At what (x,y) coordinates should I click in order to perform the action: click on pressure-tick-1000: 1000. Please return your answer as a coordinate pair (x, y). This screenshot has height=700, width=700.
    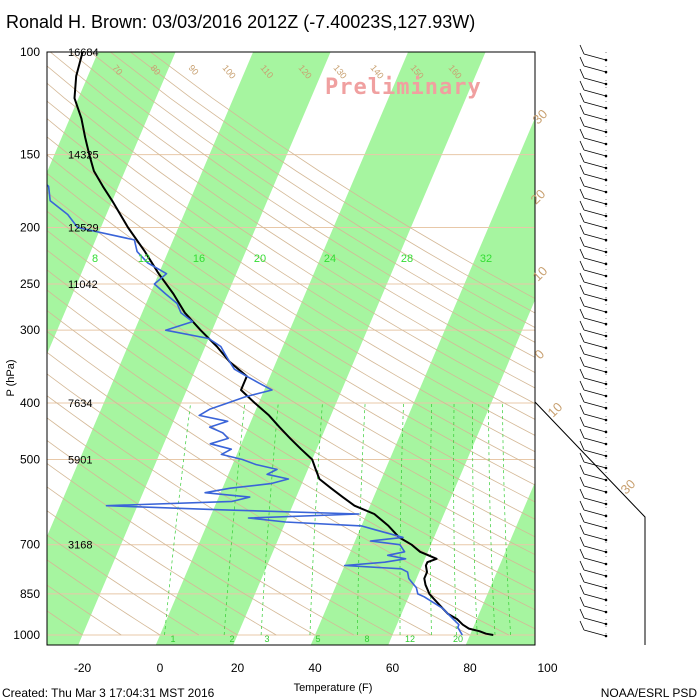
    Looking at the image, I should click on (26, 635).